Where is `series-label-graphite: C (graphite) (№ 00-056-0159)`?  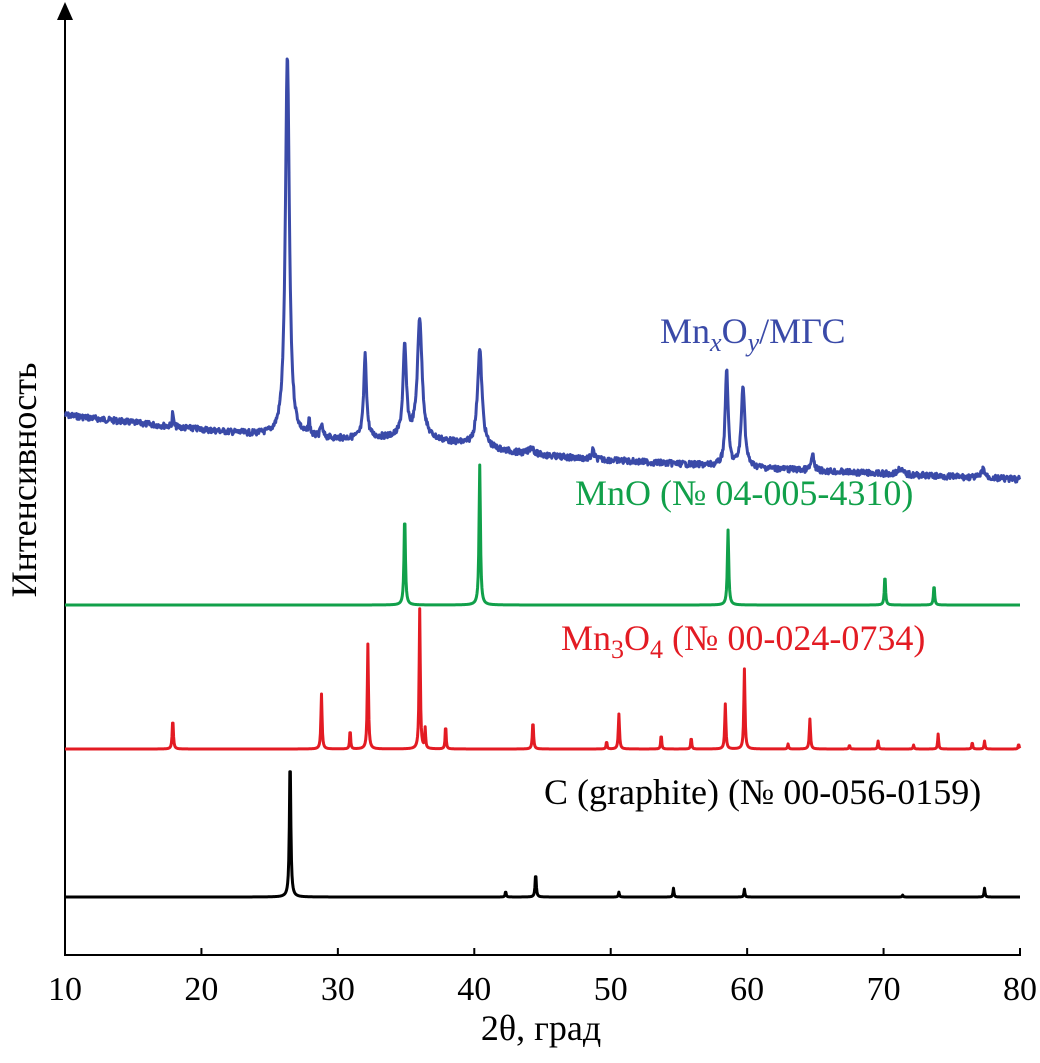 series-label-graphite: C (graphite) (№ 00-056-0159) is located at coordinates (762, 792).